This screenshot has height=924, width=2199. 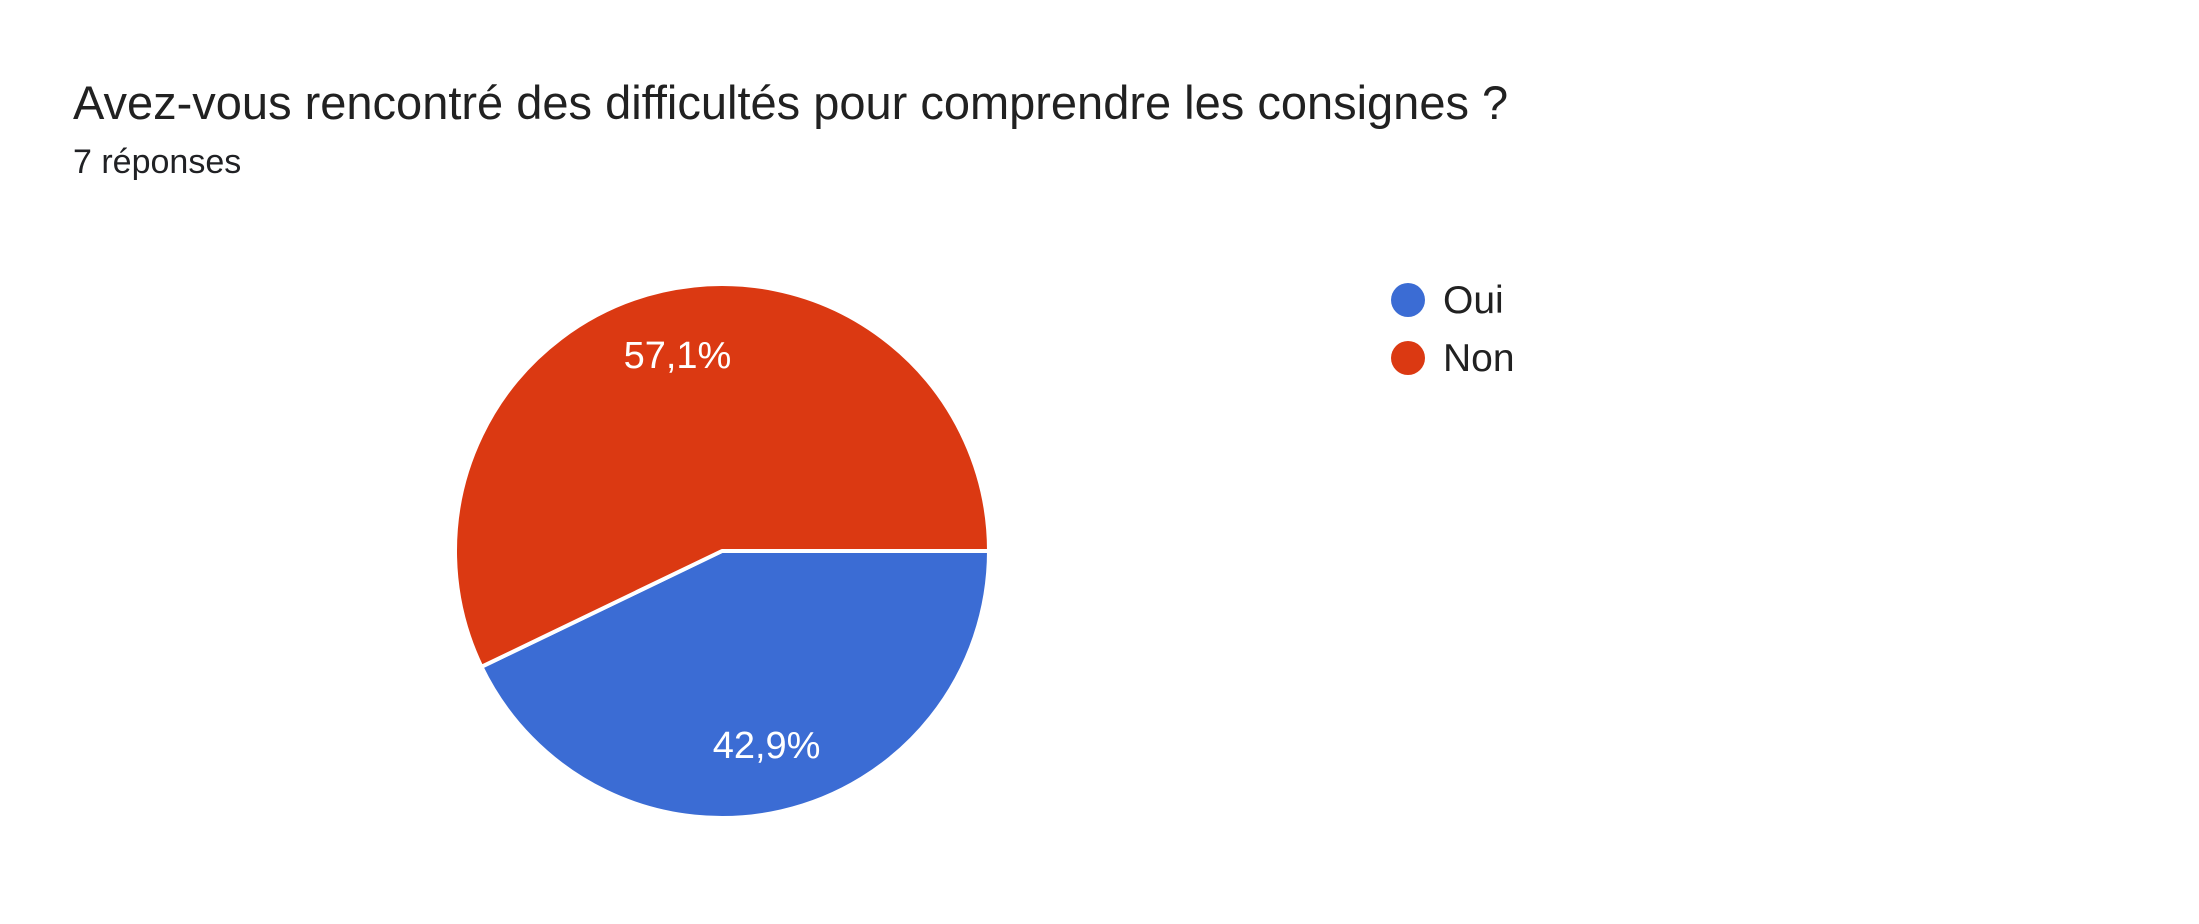 I want to click on legend-label-non: Non, so click(x=1479, y=358).